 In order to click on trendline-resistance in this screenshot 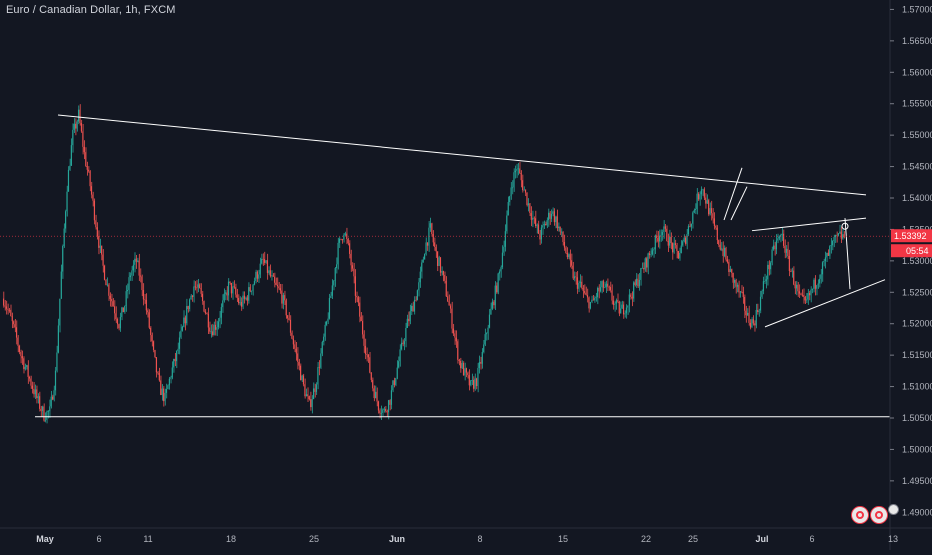, I will do `click(462, 155)`.